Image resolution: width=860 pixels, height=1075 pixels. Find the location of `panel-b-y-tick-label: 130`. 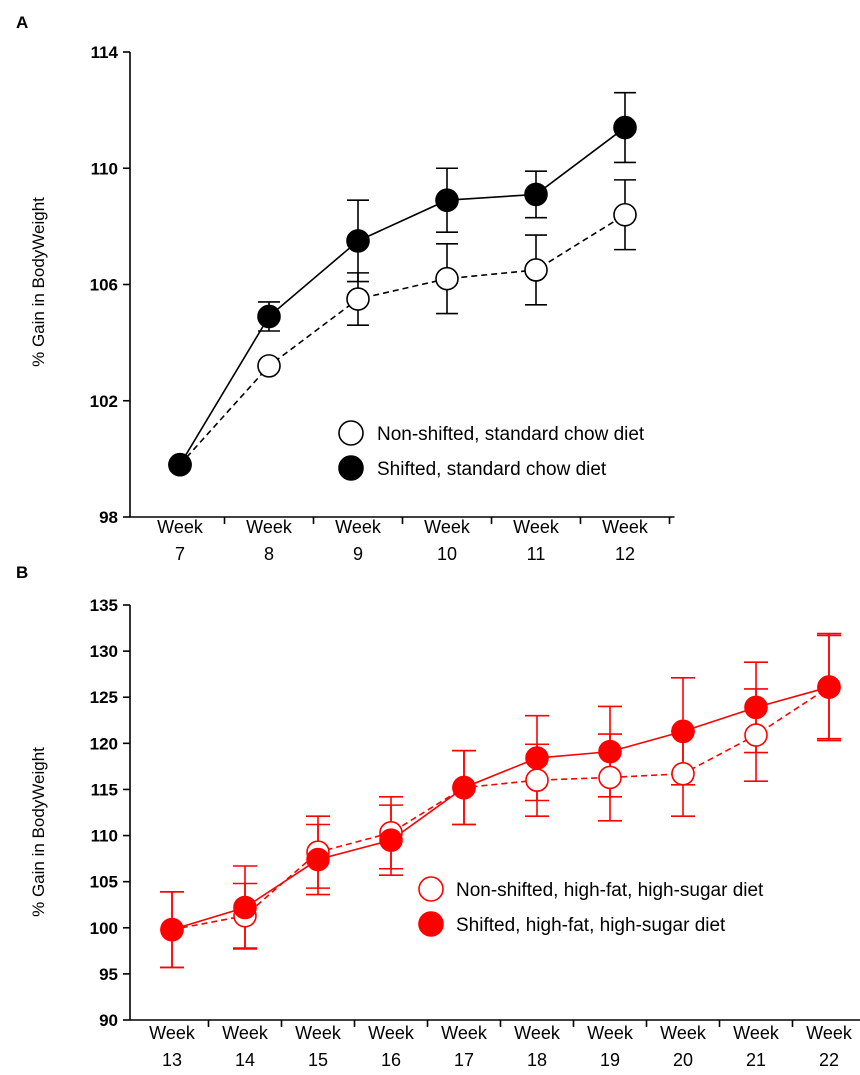

panel-b-y-tick-label: 130 is located at coordinates (104, 651).